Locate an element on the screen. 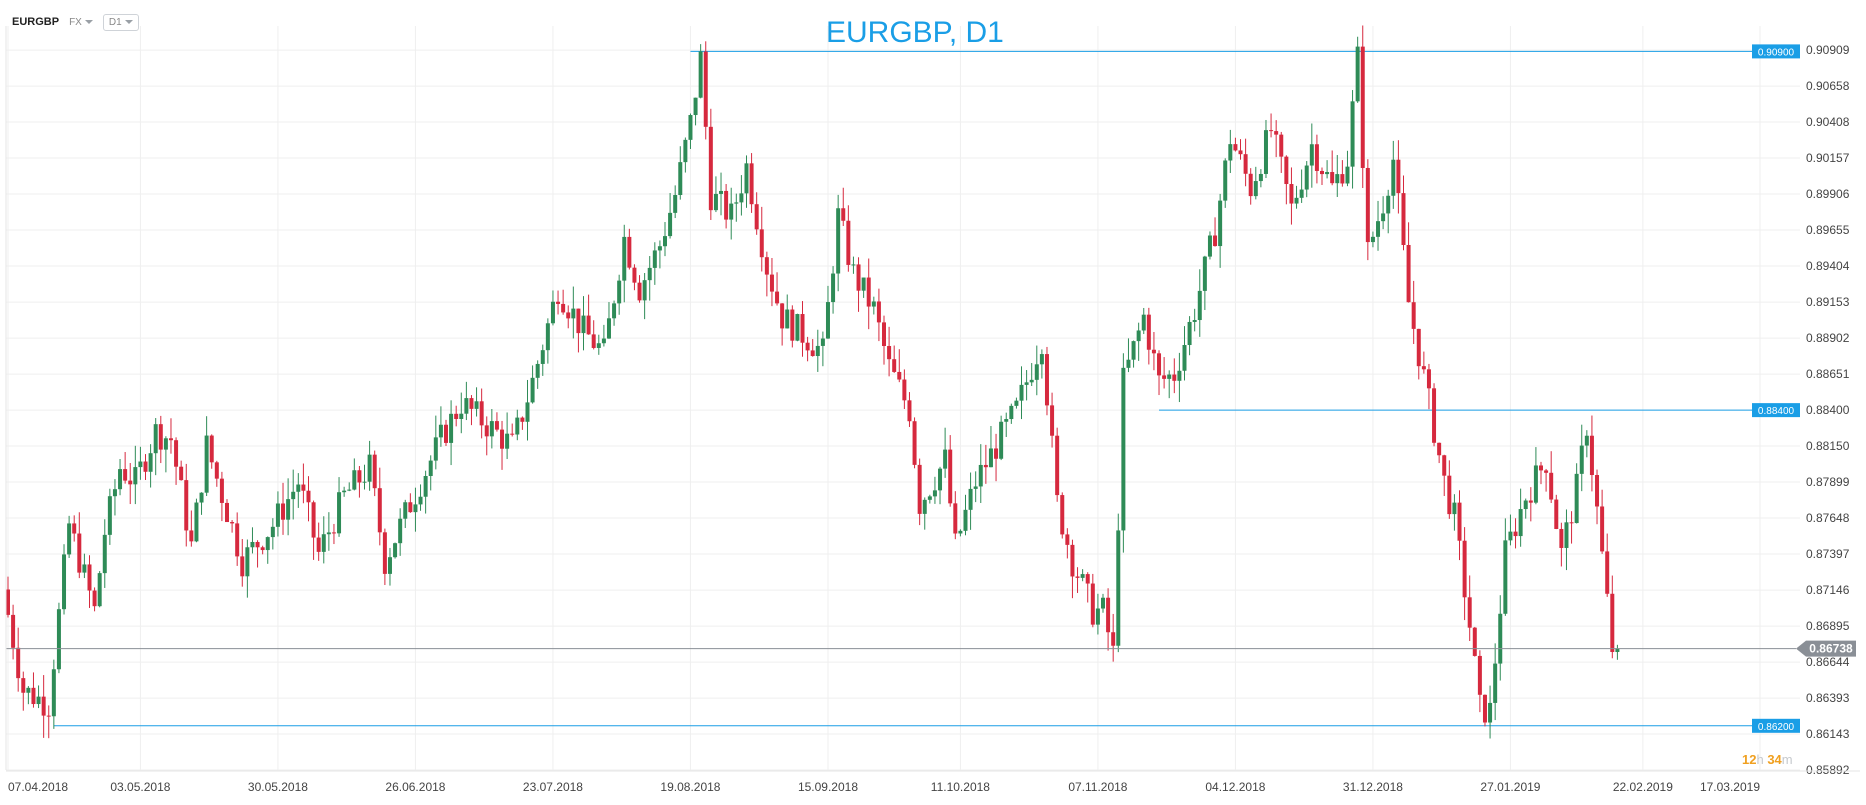 This screenshot has width=1866, height=805. timeframe-dropdown: D1 is located at coordinates (120, 22).